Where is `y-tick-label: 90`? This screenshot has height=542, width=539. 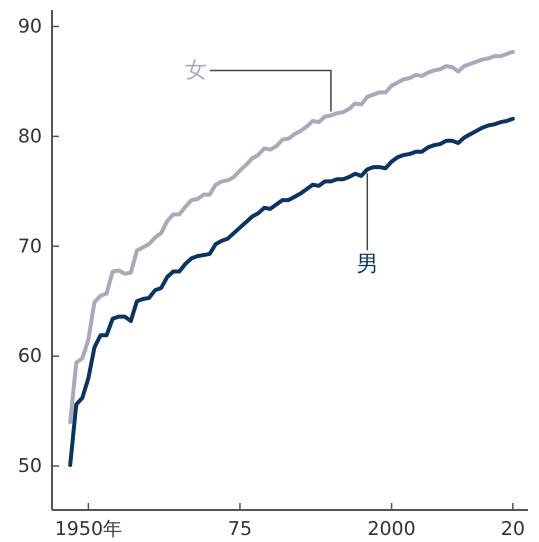
y-tick-label: 90 is located at coordinates (30, 26).